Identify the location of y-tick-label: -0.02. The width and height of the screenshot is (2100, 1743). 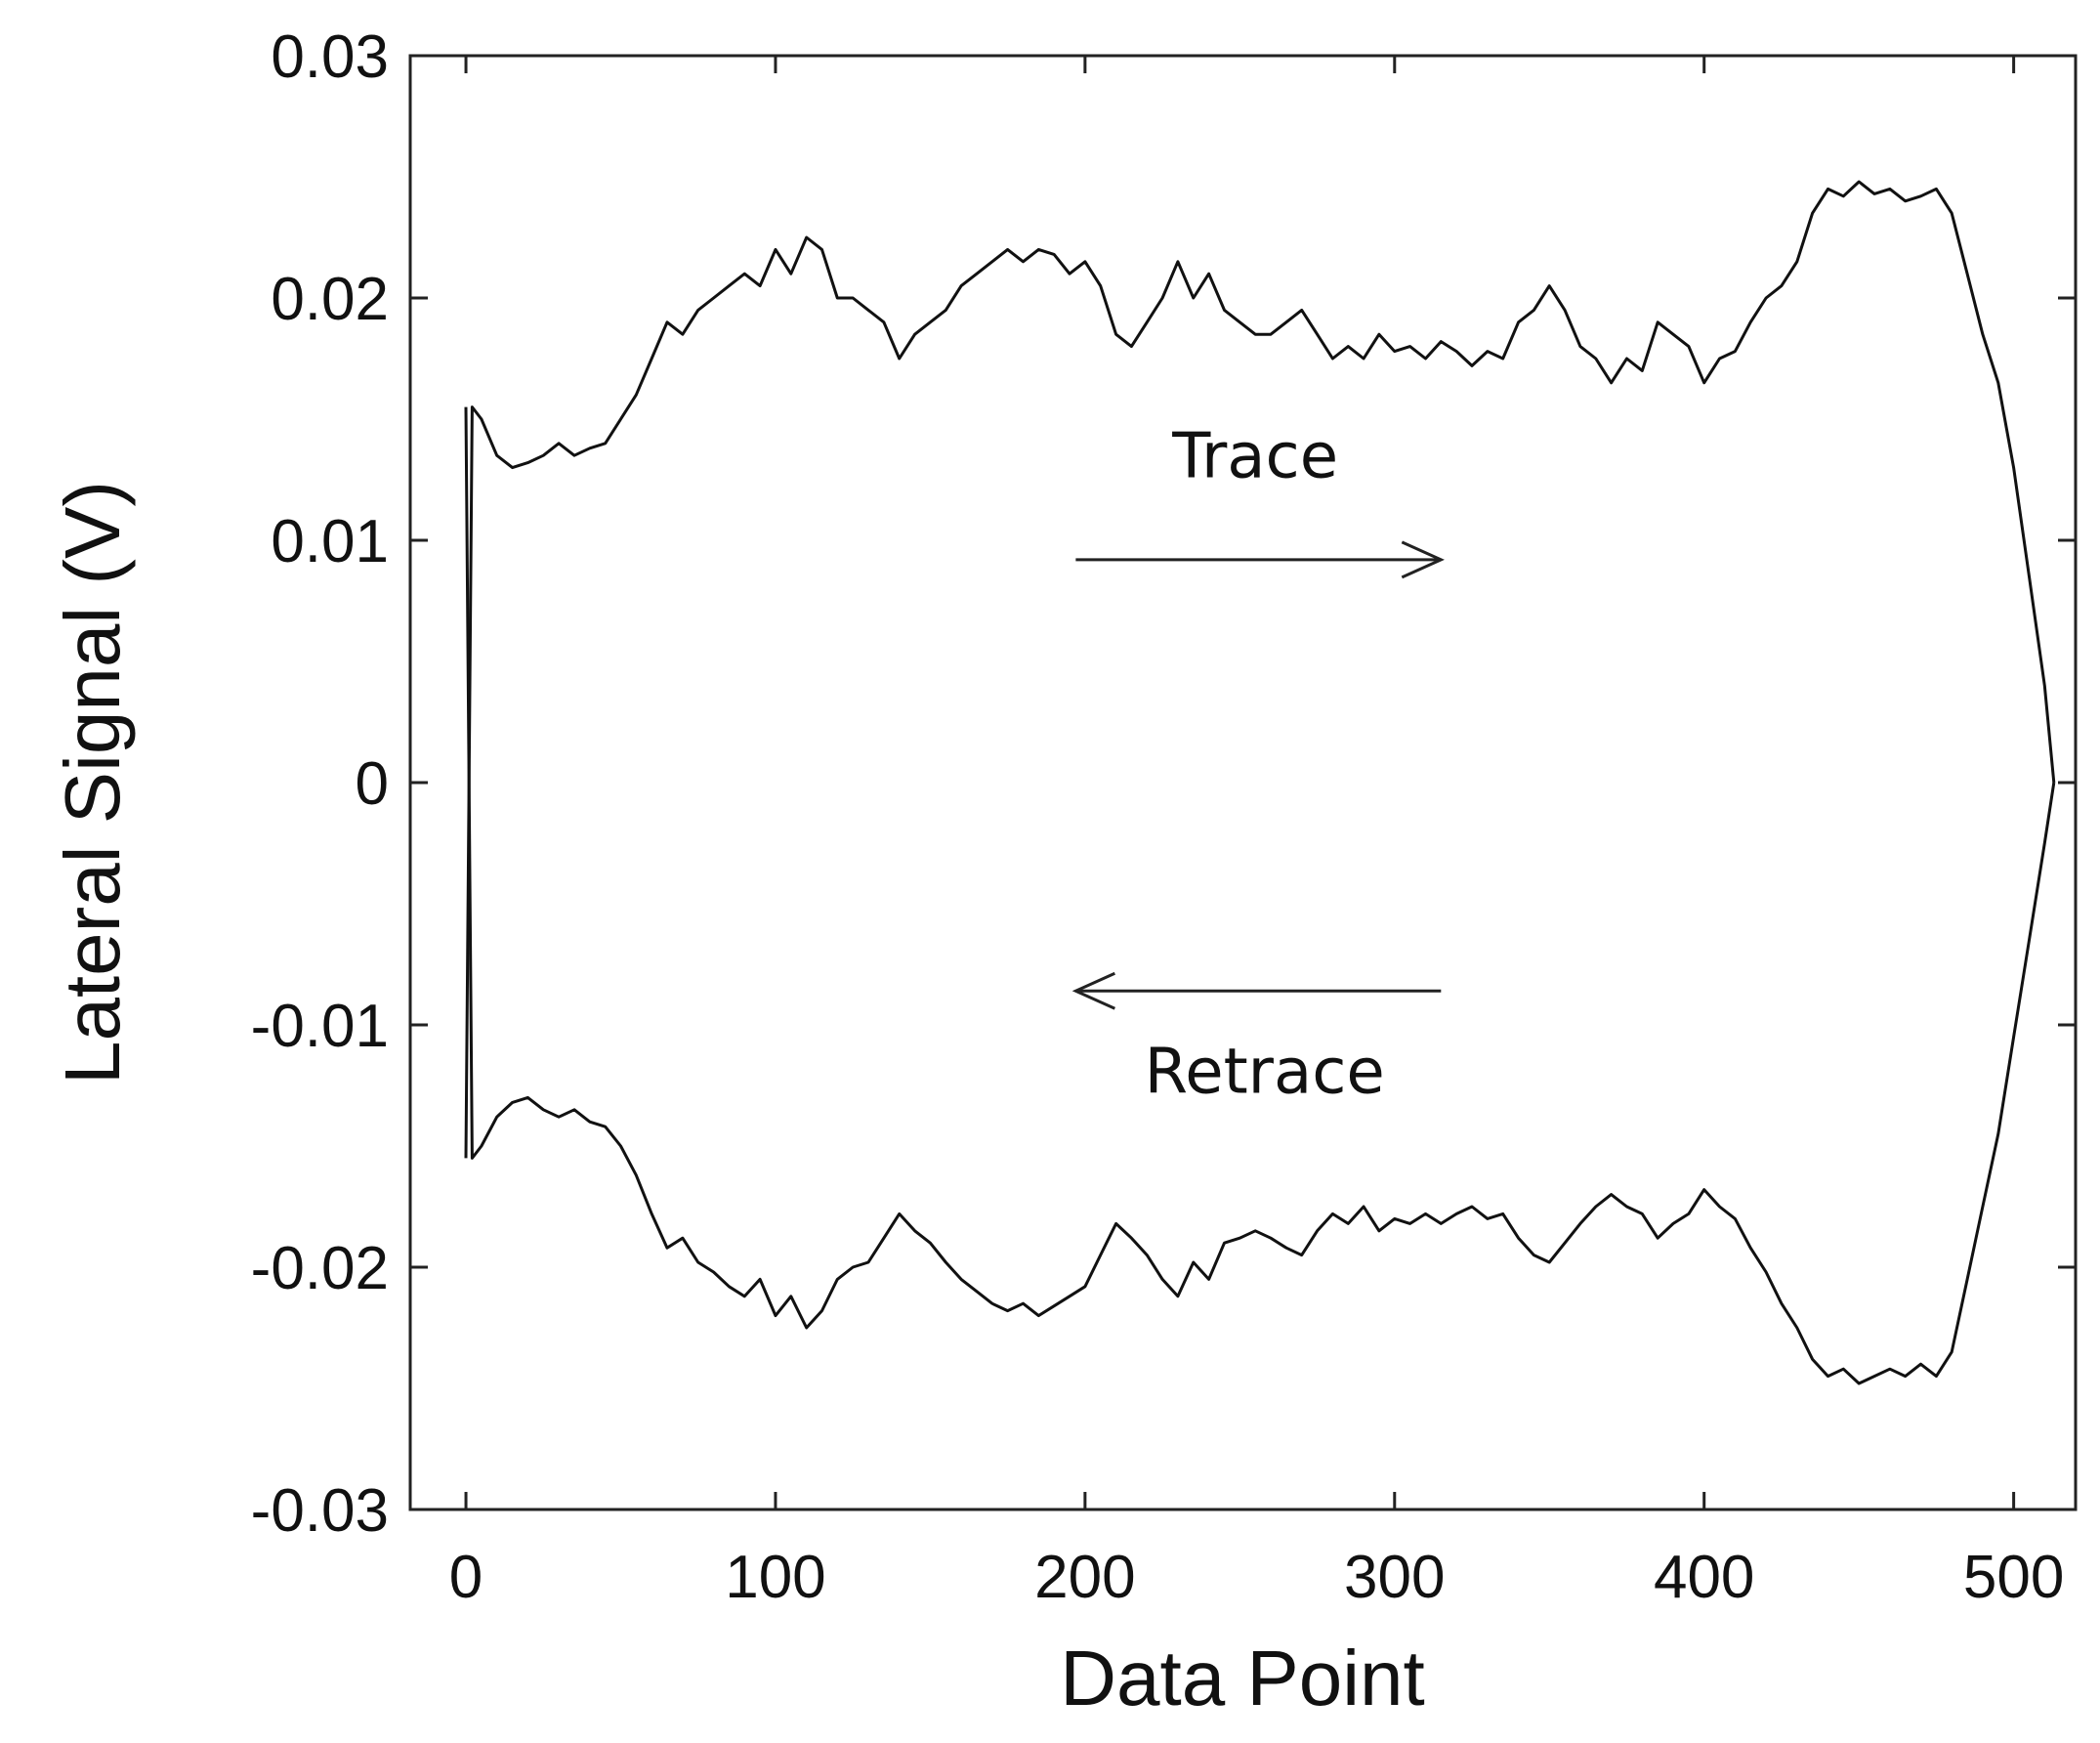
(320, 1268).